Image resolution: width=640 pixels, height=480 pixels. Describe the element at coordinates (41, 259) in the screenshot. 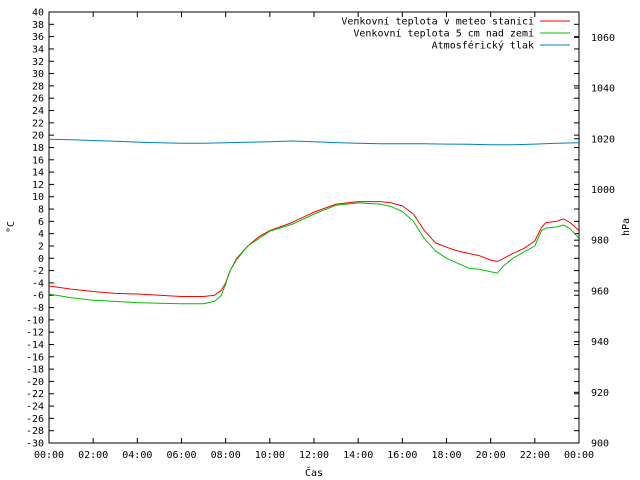

I see `y-tick-label: 0` at that location.